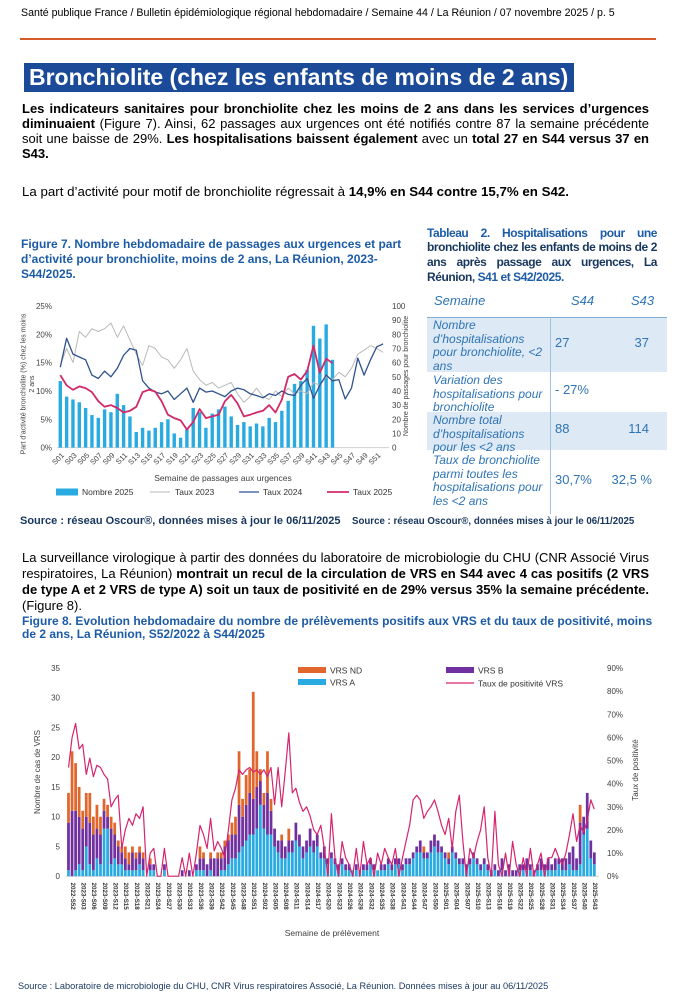 Image resolution: width=677 pixels, height=1000 pixels. What do you see at coordinates (264, 897) in the screenshot?
I see `svg-text: 2024-S02` at bounding box center [264, 897].